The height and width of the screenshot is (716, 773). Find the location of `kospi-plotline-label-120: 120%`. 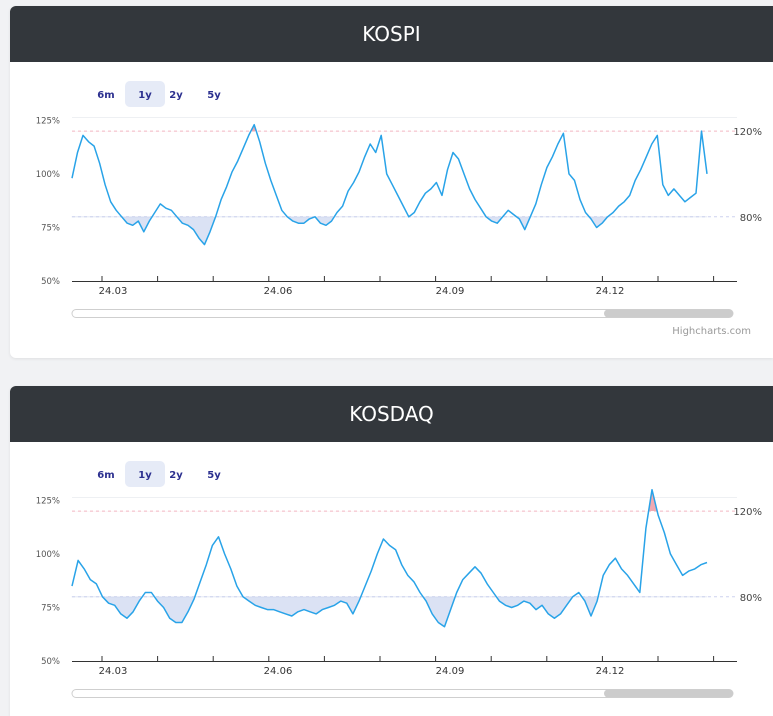

kospi-plotline-label-120: 120% is located at coordinates (747, 132).